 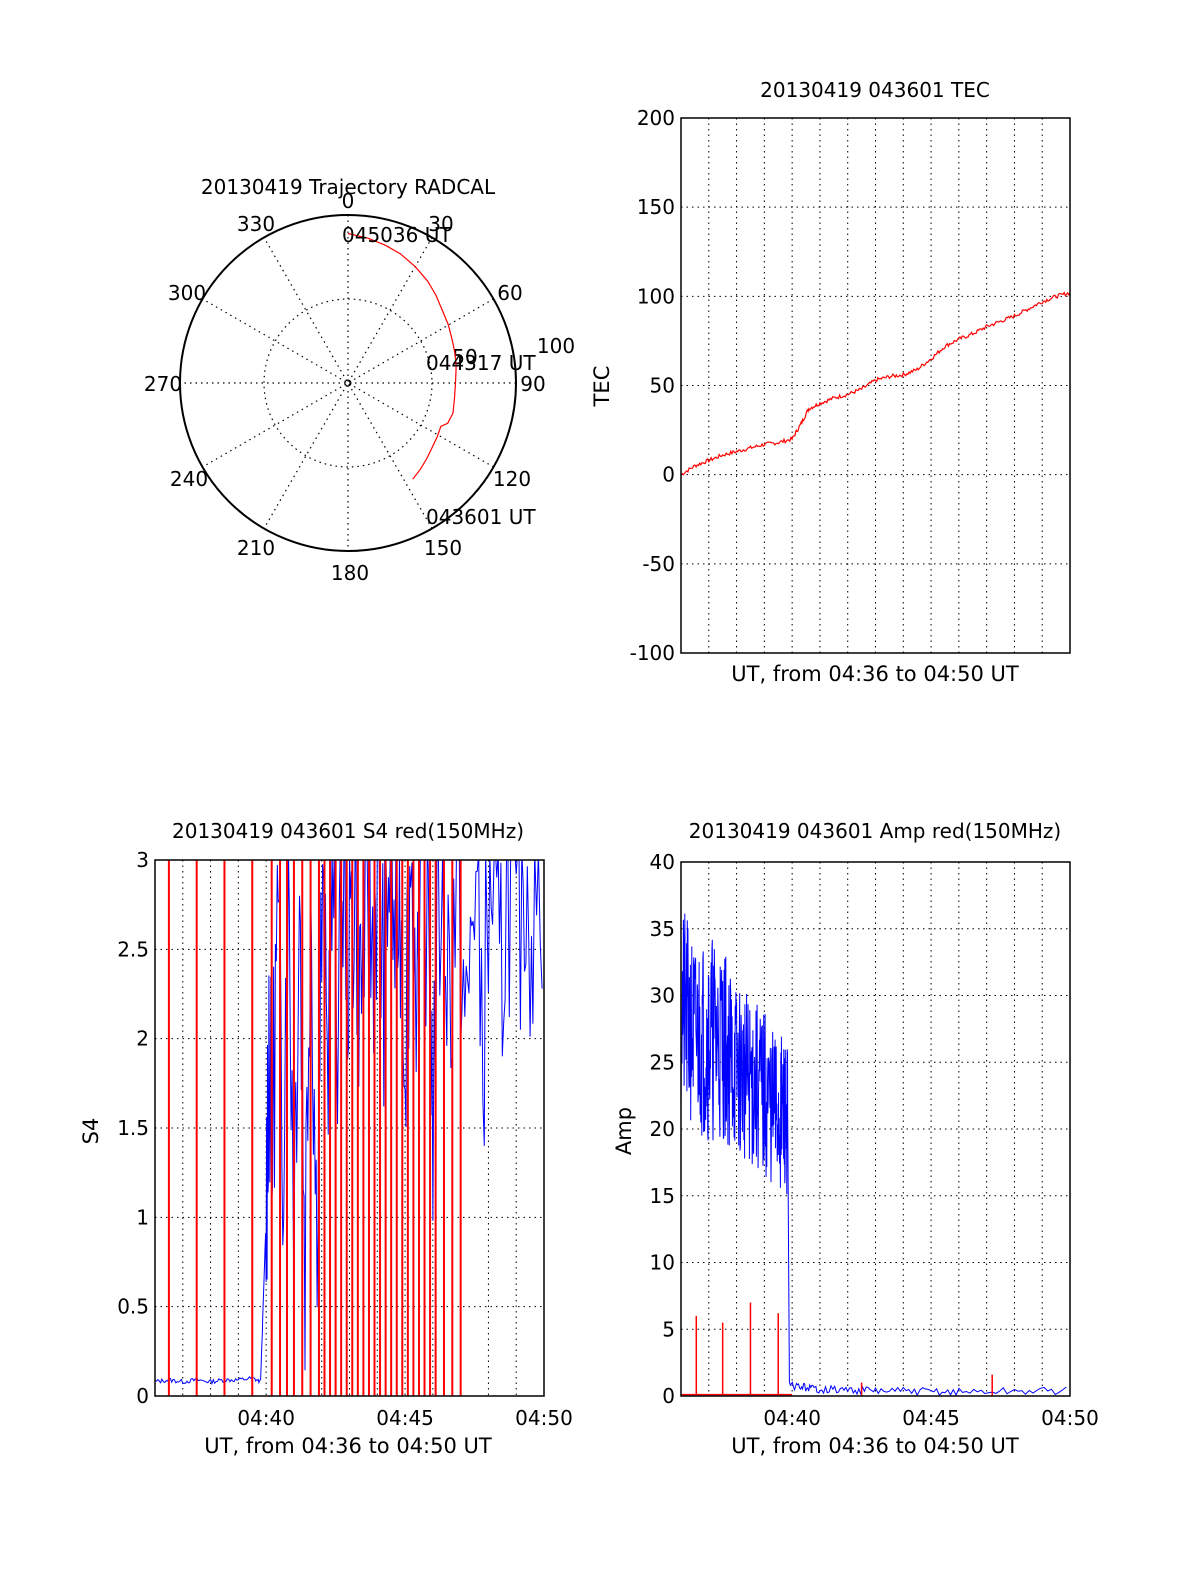 What do you see at coordinates (662, 996) in the screenshot?
I see `y-tick-label: 30` at bounding box center [662, 996].